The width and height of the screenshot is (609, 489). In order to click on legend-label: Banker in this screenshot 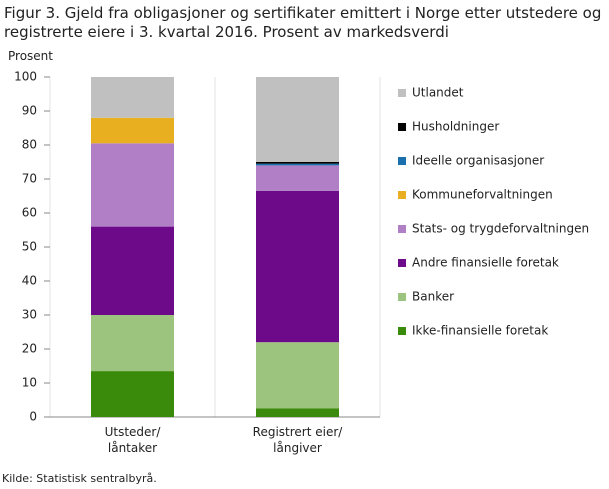, I will do `click(433, 297)`.